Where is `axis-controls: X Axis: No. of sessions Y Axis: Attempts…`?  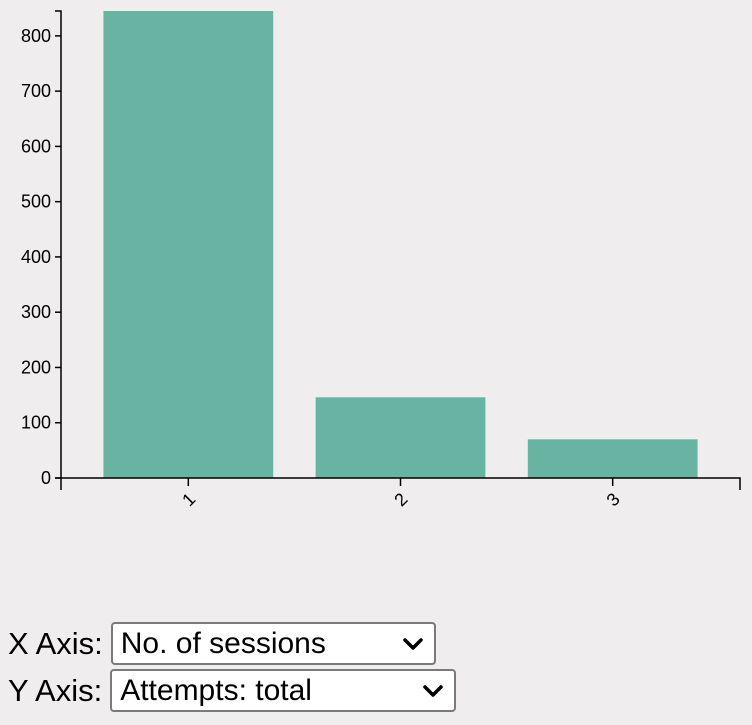
axis-controls: X Axis: No. of sessions Y Axis: Attempts… is located at coordinates (232, 667).